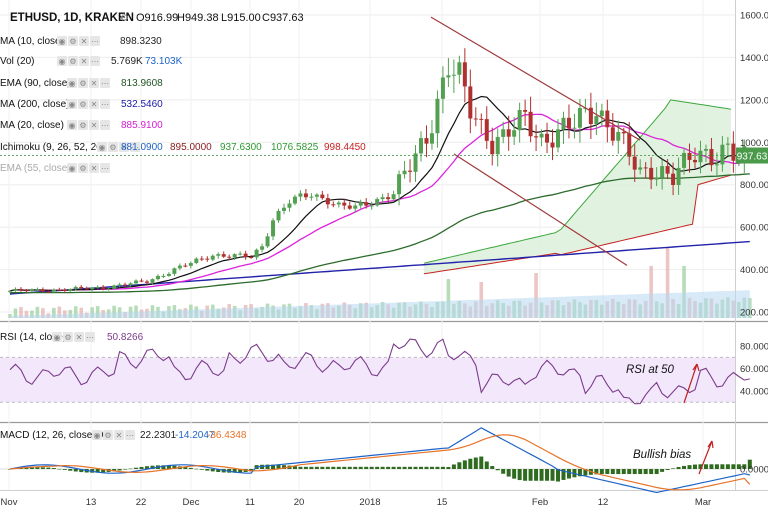 This screenshot has width=768, height=517. I want to click on price-tick-label: 400.00, so click(754, 270).